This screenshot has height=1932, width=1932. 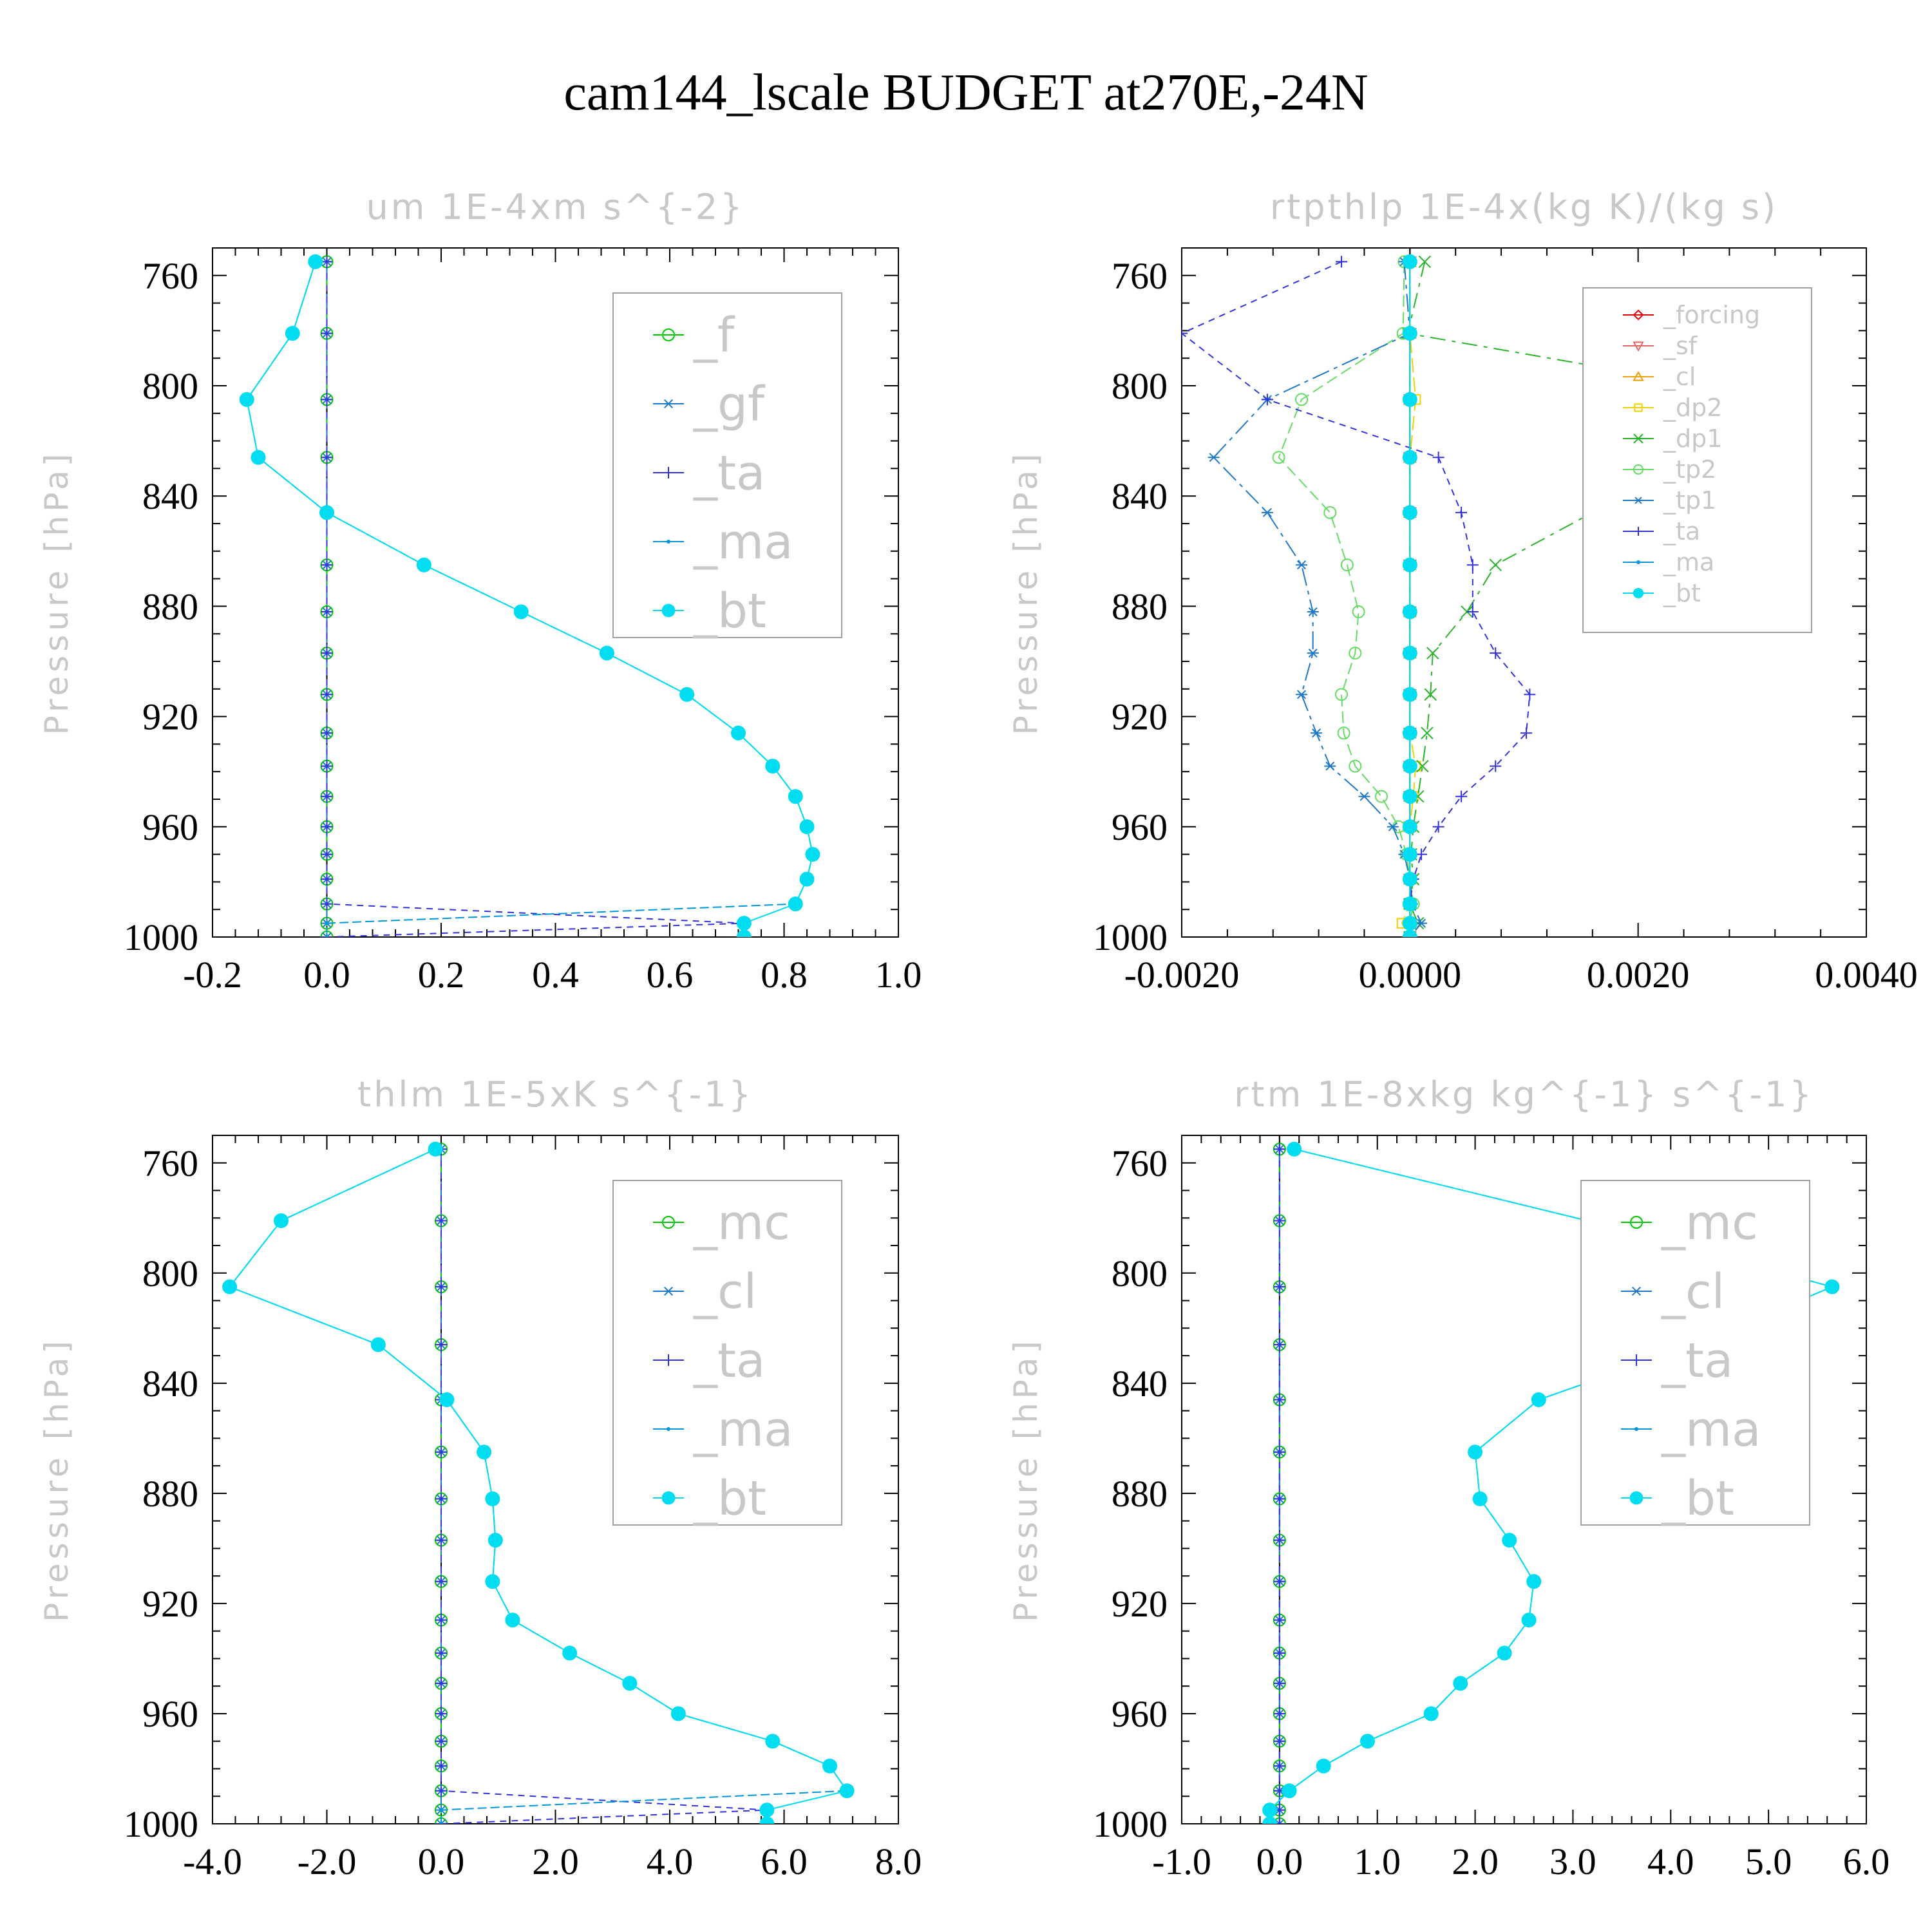 What do you see at coordinates (1409, 596) in the screenshot?
I see `series-dp2` at bounding box center [1409, 596].